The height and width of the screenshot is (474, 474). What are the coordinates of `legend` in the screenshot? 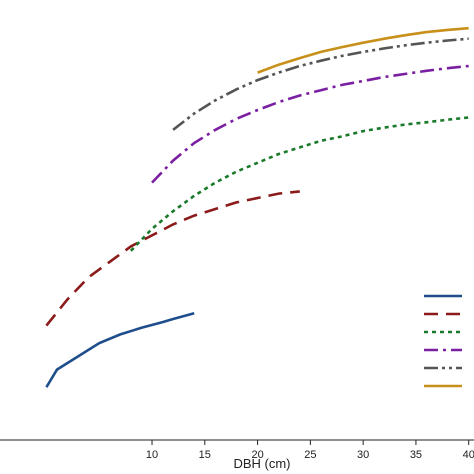 It's located at (443, 341).